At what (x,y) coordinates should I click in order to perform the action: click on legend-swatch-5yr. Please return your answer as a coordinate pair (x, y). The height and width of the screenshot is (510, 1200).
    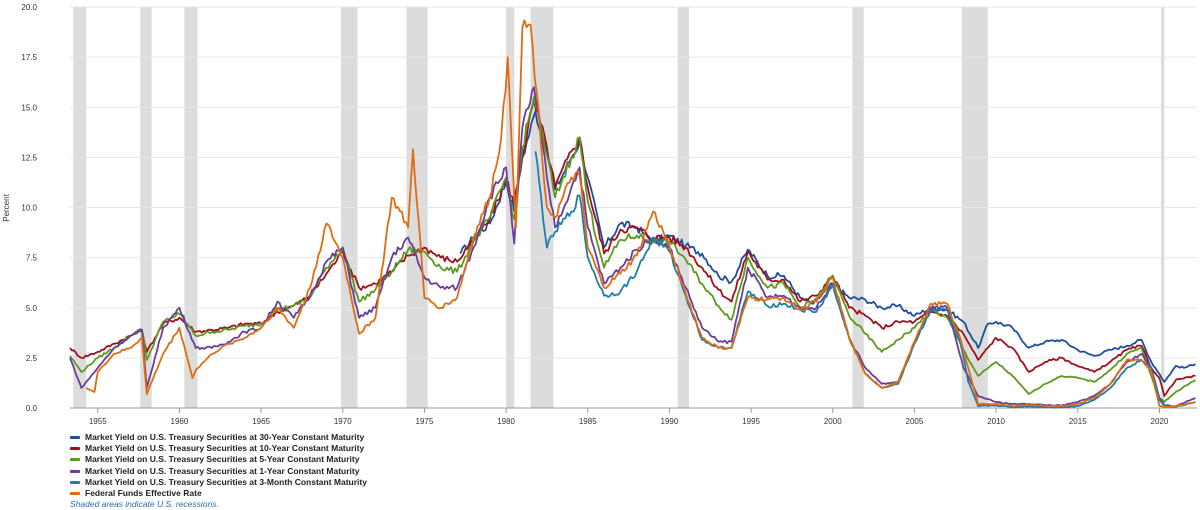
    Looking at the image, I should click on (75, 460).